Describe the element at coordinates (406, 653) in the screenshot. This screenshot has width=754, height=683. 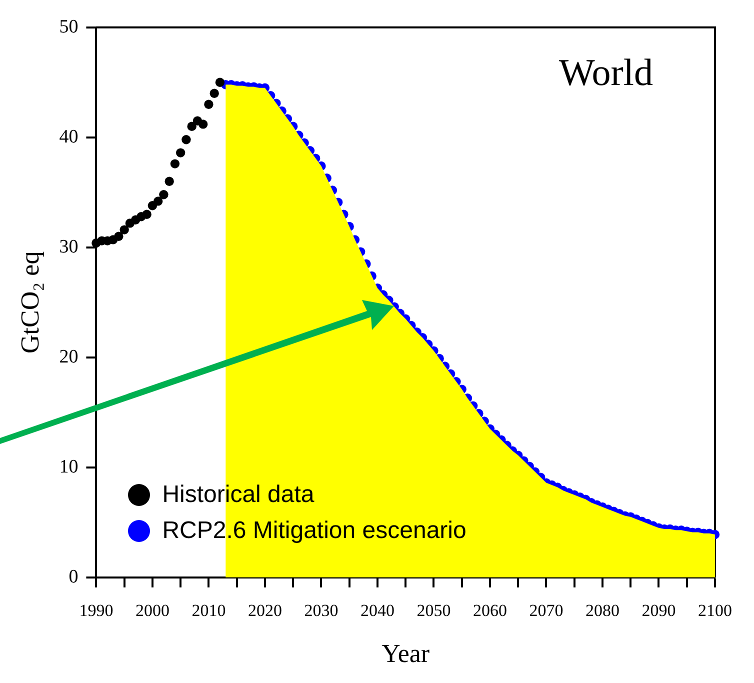
I see `x-axis-title: Year` at that location.